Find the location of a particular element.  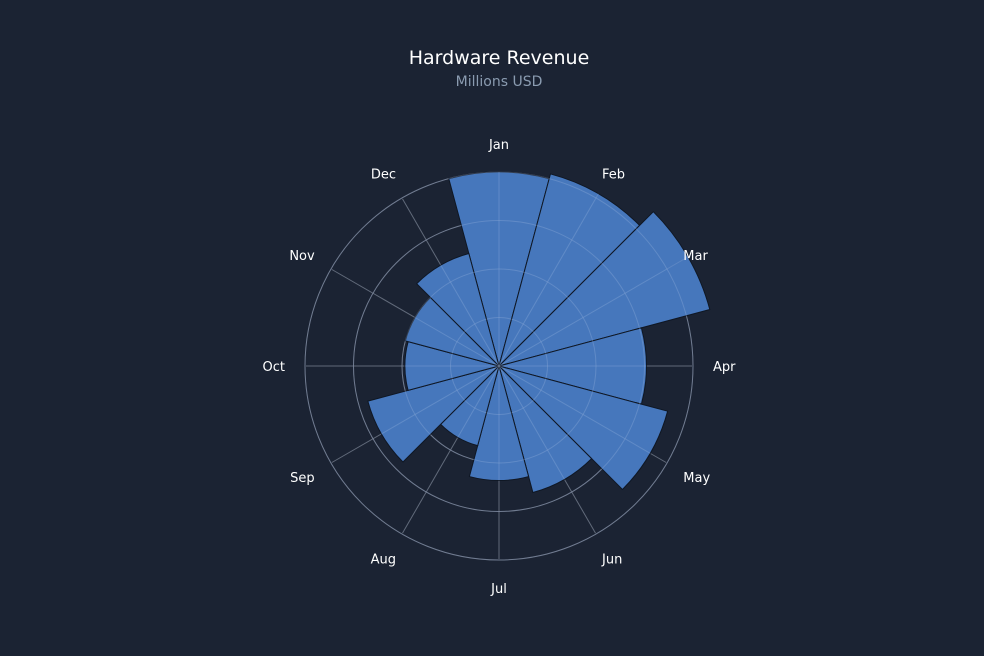

bar-jul is located at coordinates (499, 422).